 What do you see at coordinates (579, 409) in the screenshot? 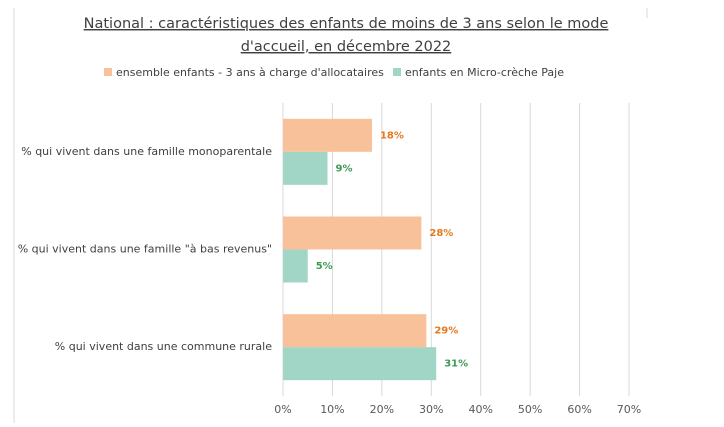
I see `x-tick-label: 60%` at bounding box center [579, 409].